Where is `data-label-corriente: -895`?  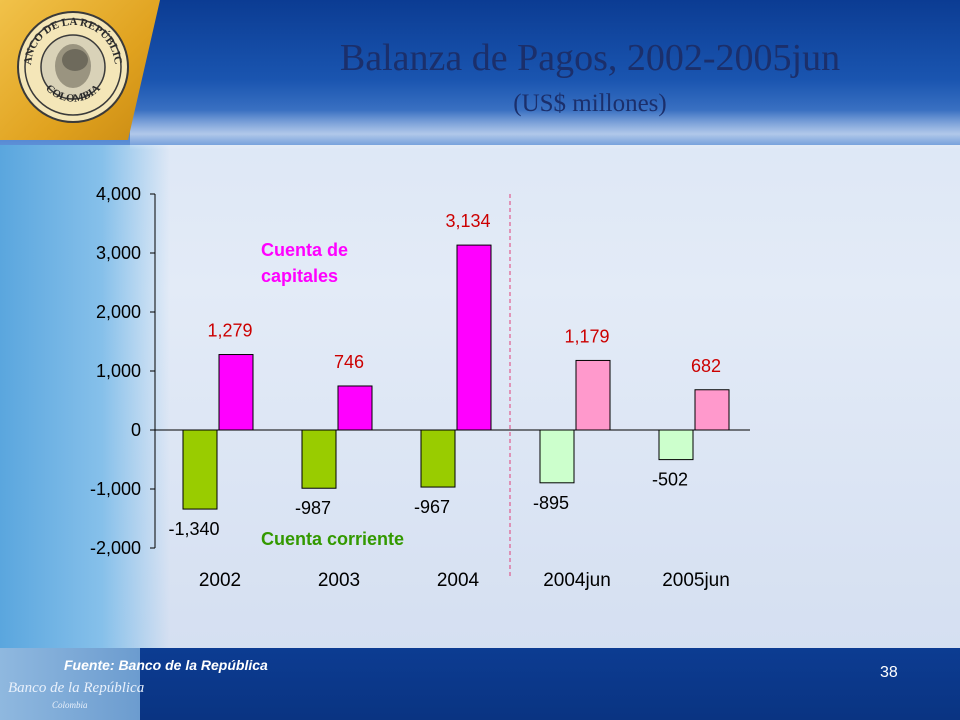
data-label-corriente: -895 is located at coordinates (551, 503).